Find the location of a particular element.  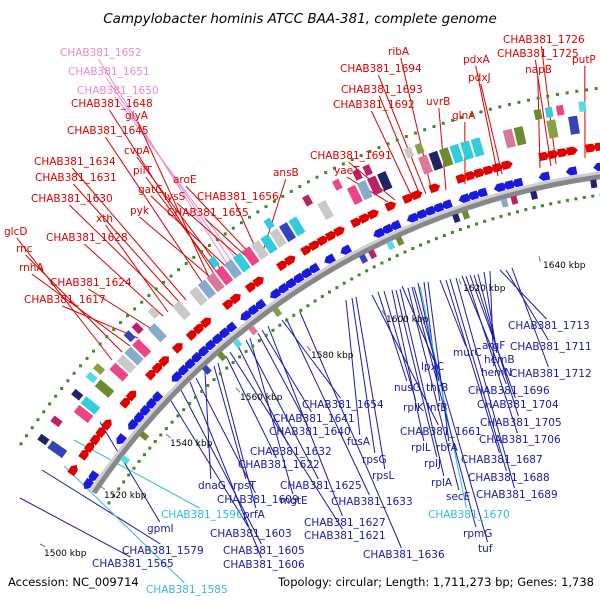

gene-label: rpmG is located at coordinates (477, 534).